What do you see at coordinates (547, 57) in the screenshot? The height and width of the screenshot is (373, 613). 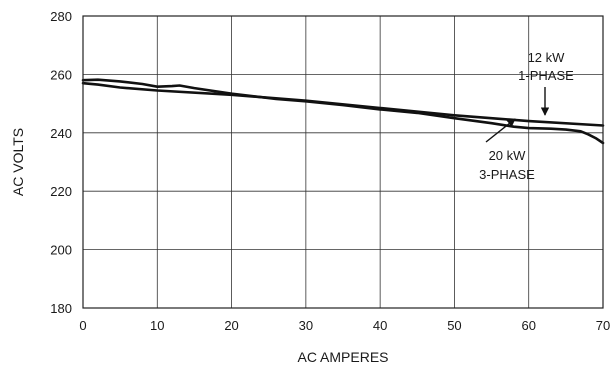 I see `annotation-label: 12 kW` at bounding box center [547, 57].